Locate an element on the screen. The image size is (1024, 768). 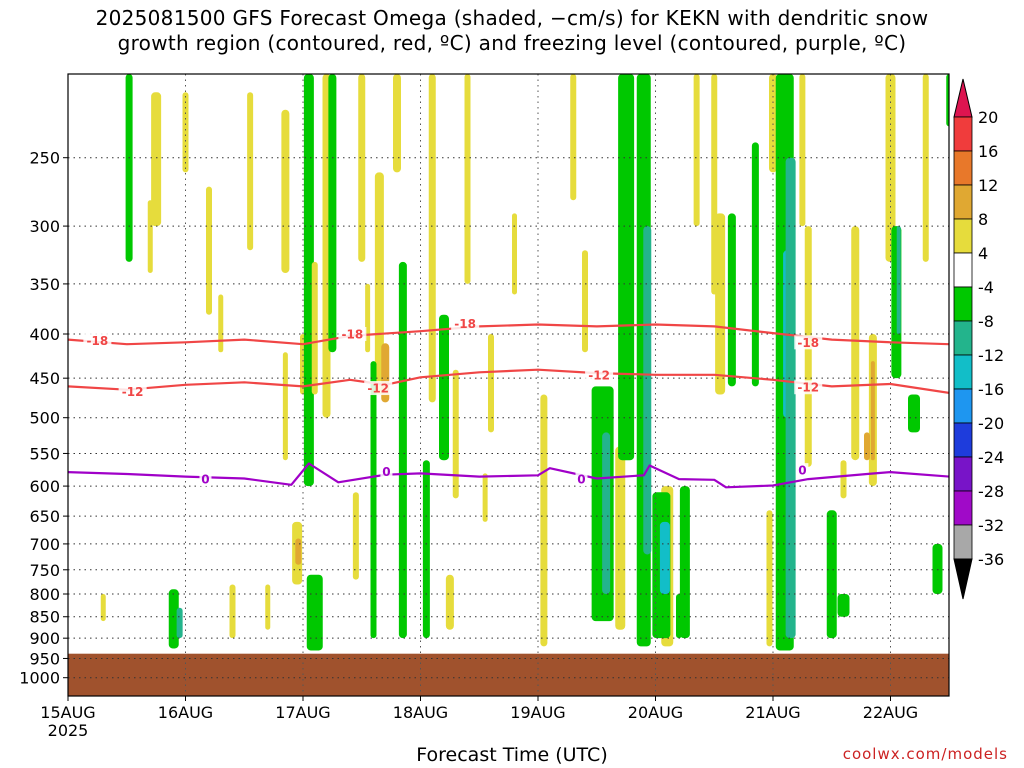
y-tick-label: 1000 is located at coordinates (39, 678).